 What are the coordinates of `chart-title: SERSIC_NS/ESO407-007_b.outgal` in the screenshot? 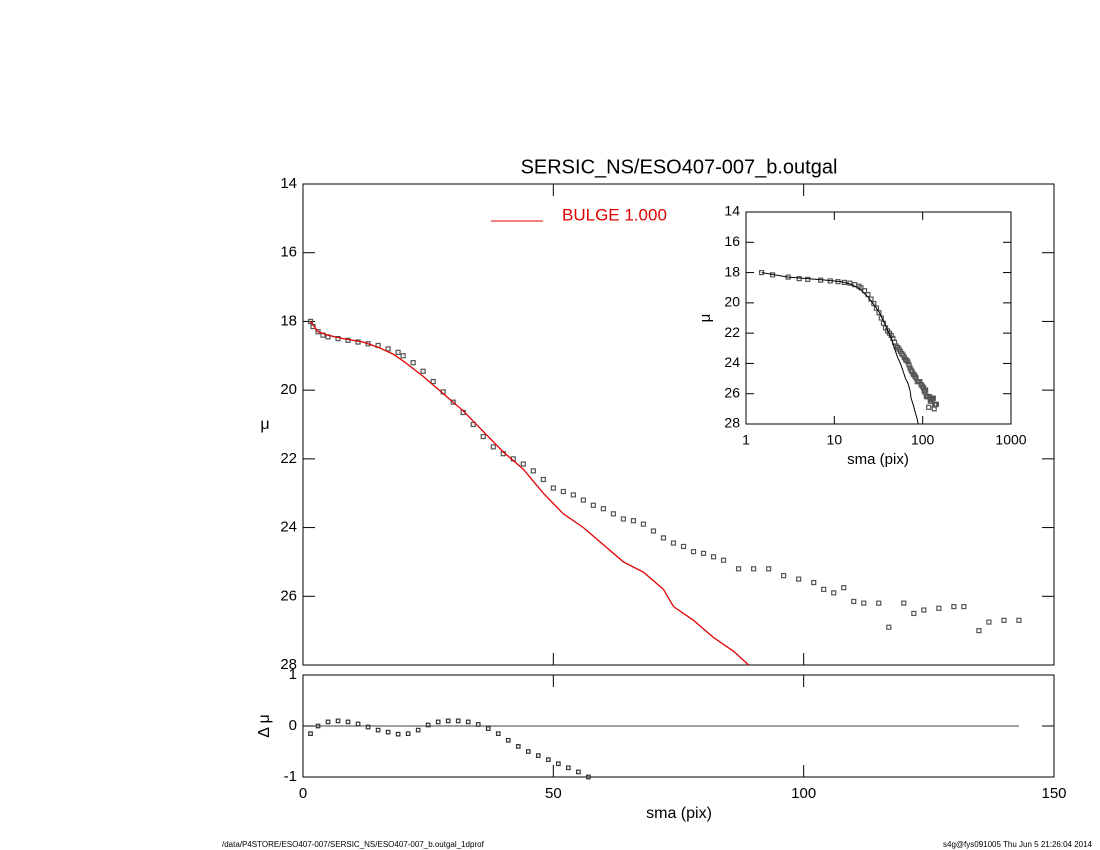 It's located at (679, 167).